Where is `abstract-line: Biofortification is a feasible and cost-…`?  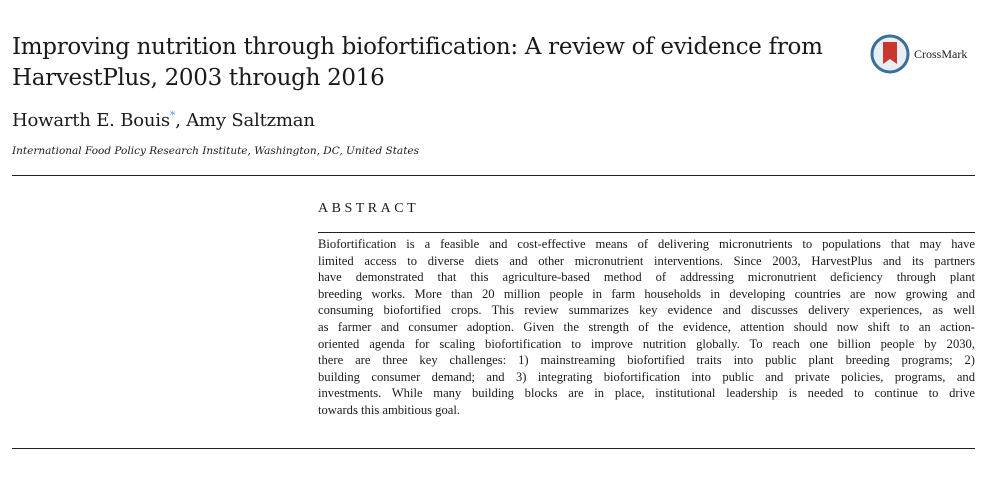
abstract-line: Biofortification is a feasible and cost-… is located at coordinates (646, 244).